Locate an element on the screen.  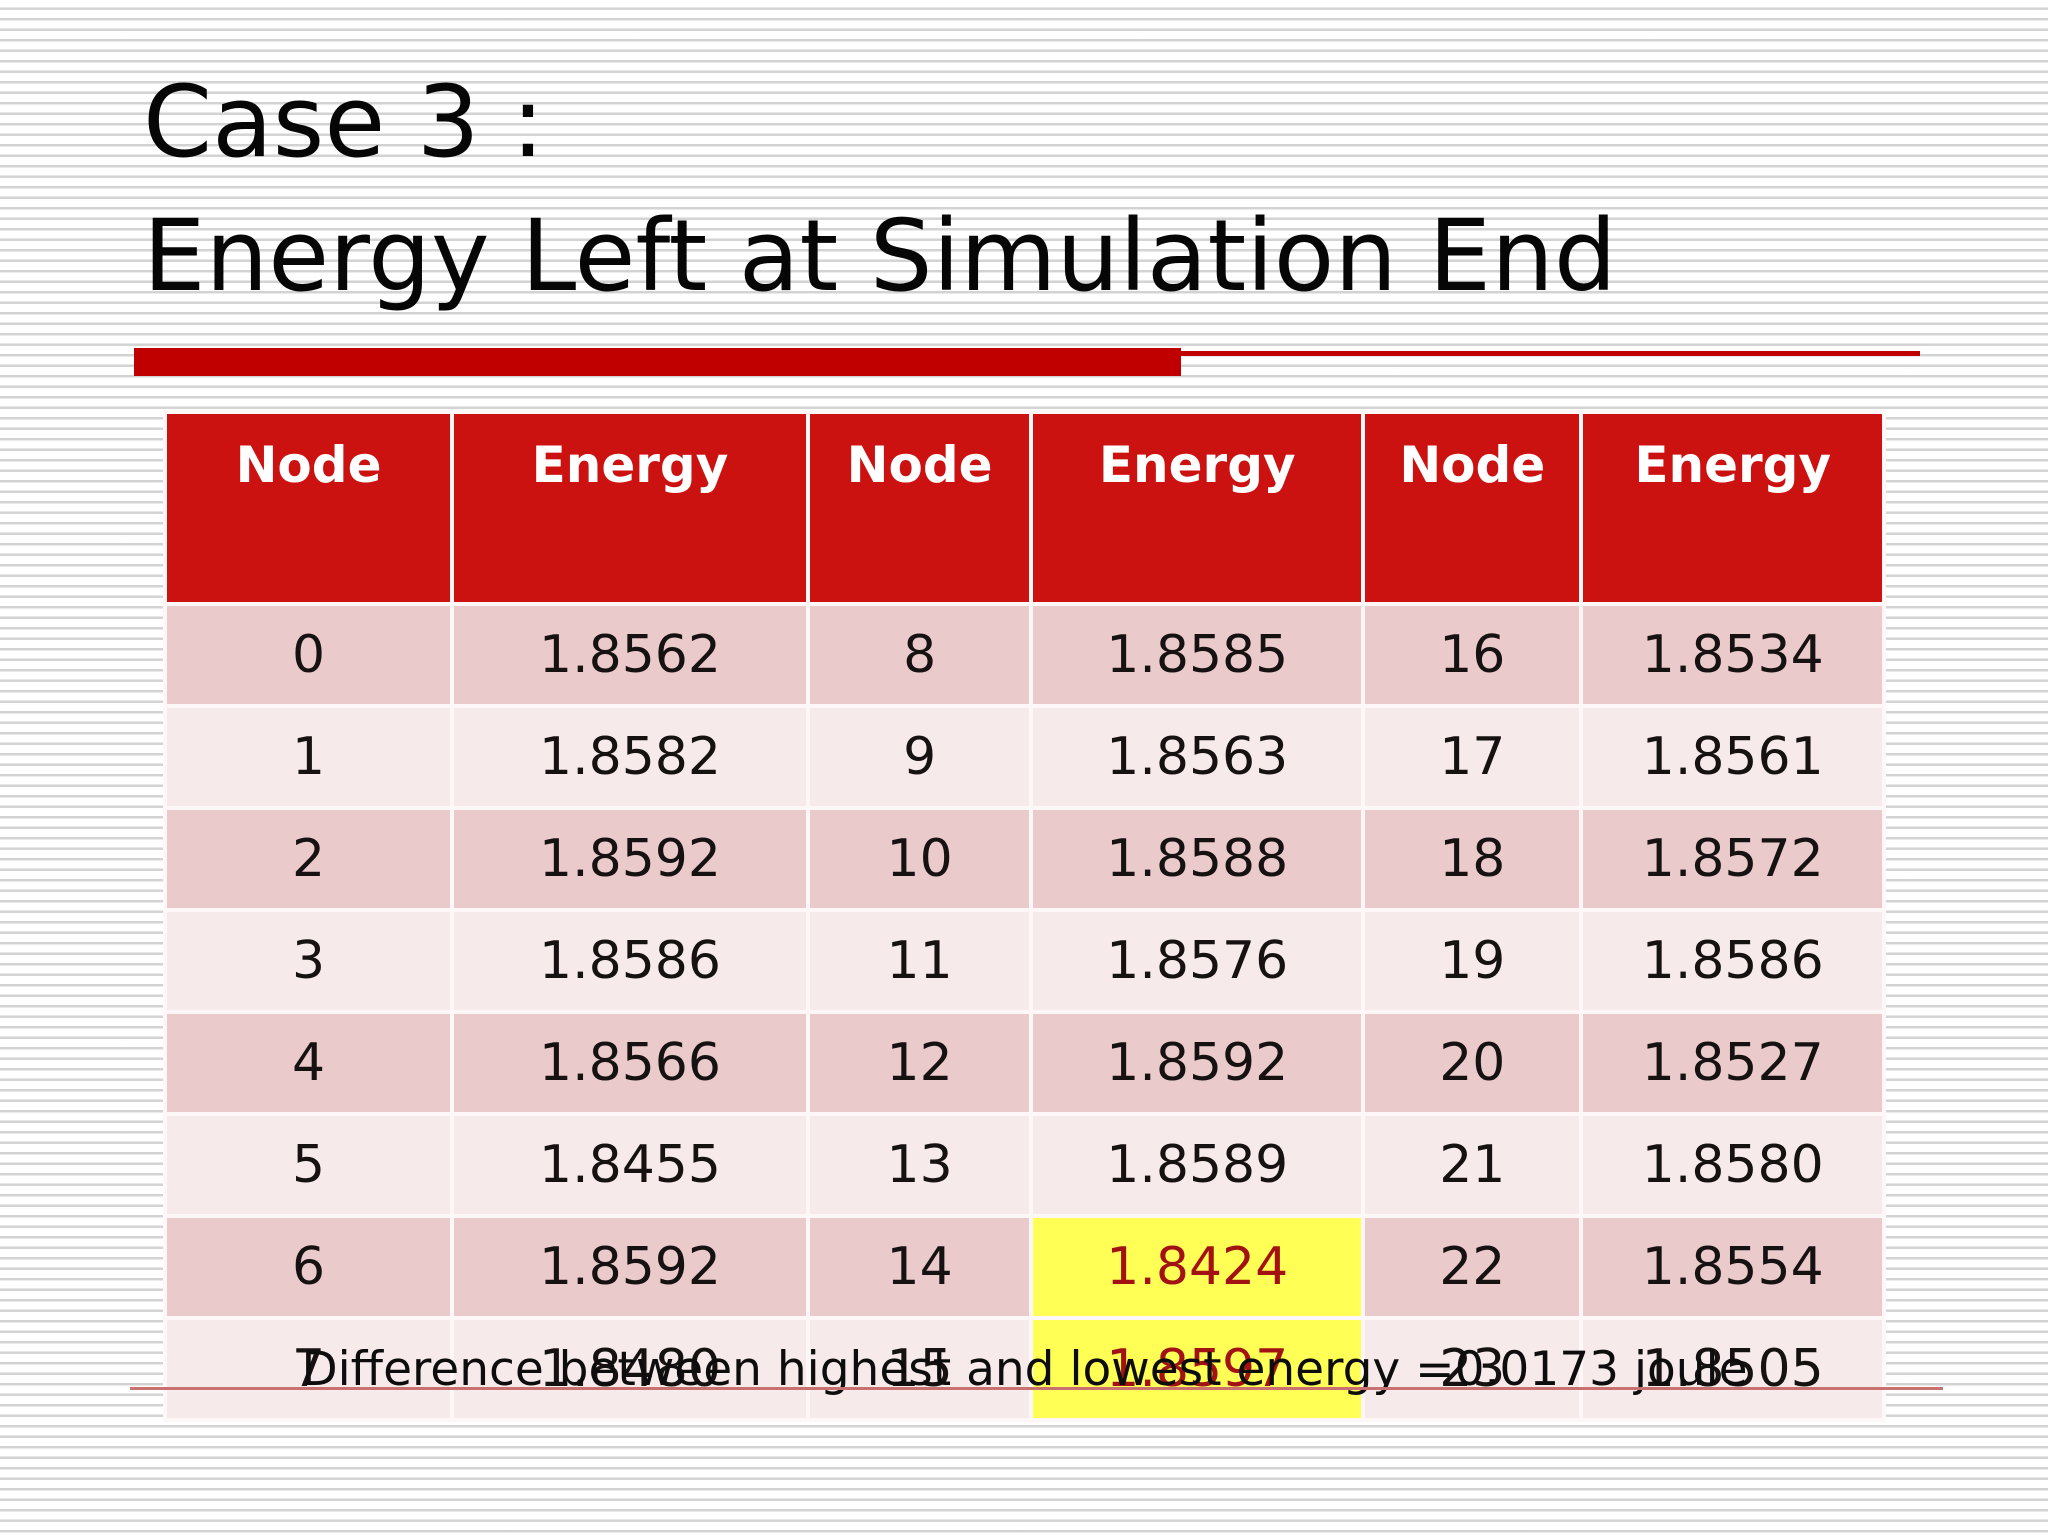
energy-cell: 1.8585 is located at coordinates (1197, 655).